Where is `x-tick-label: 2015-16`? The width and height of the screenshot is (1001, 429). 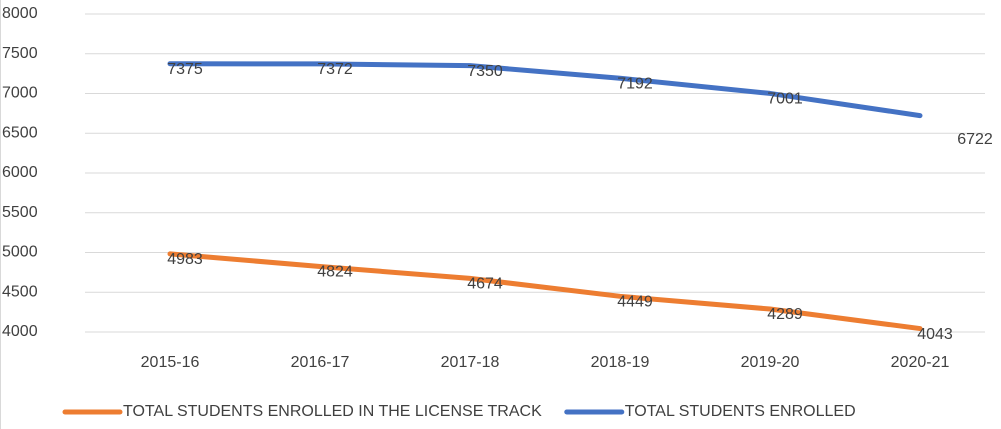
x-tick-label: 2015-16 is located at coordinates (170, 362).